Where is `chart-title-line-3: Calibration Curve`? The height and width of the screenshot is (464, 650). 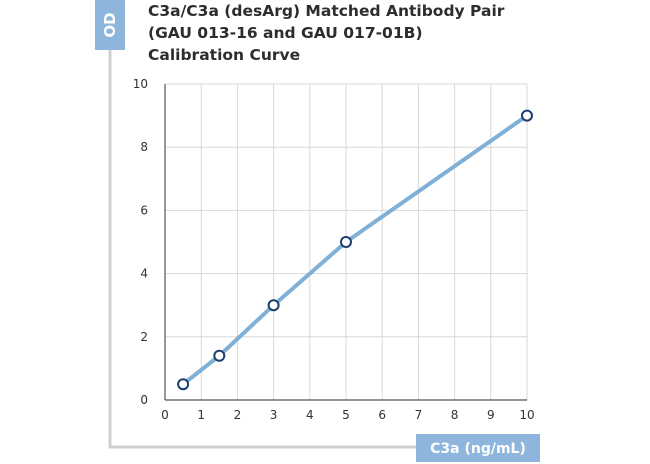
chart-title-line-3: Calibration Curve is located at coordinates (224, 55).